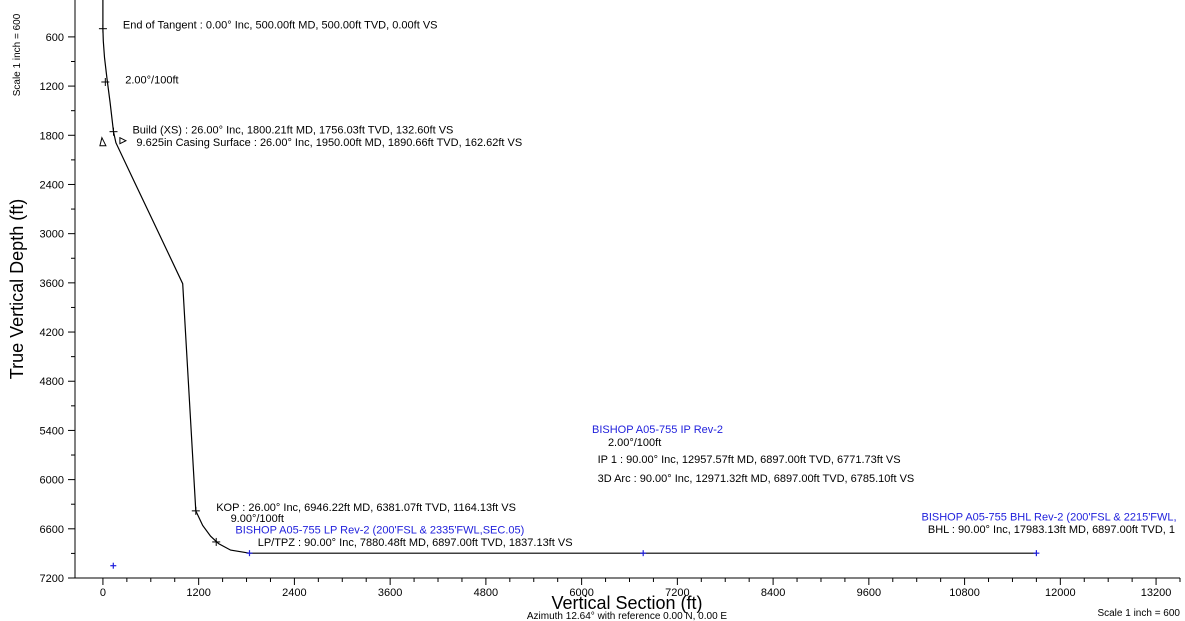  I want to click on y-tick-label: 4800, so click(52, 382).